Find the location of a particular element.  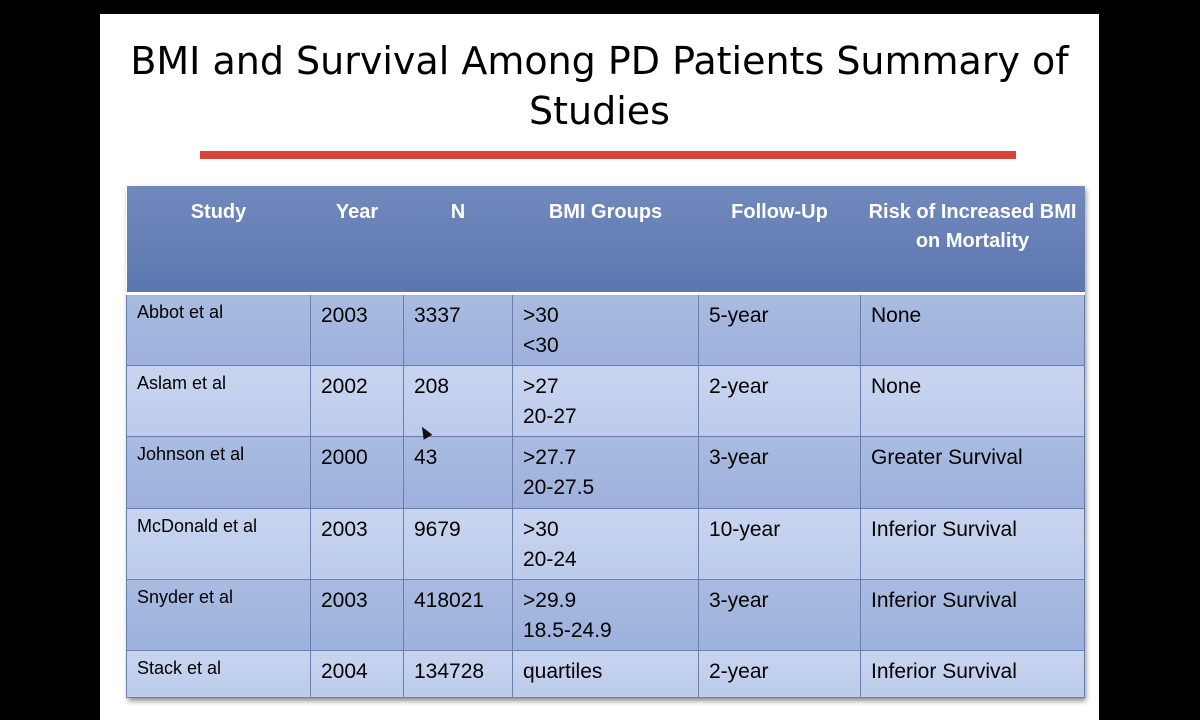

header-n: N is located at coordinates (458, 240).